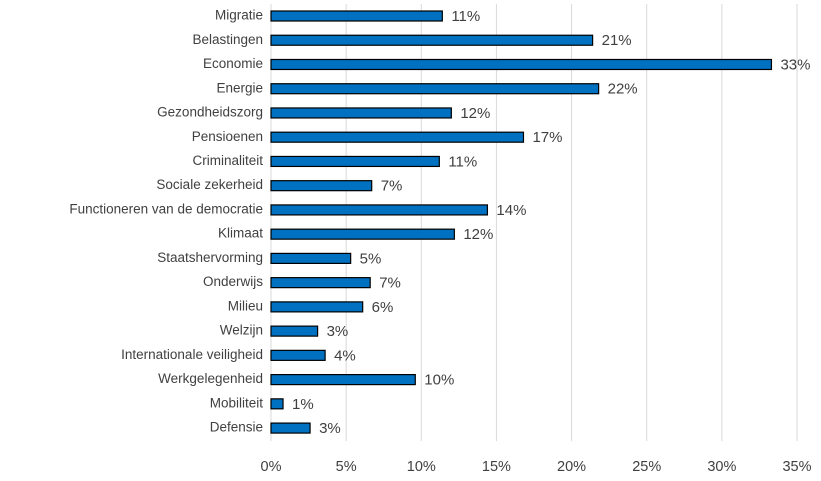  I want to click on category-label: Staatshervorming, so click(210, 257).